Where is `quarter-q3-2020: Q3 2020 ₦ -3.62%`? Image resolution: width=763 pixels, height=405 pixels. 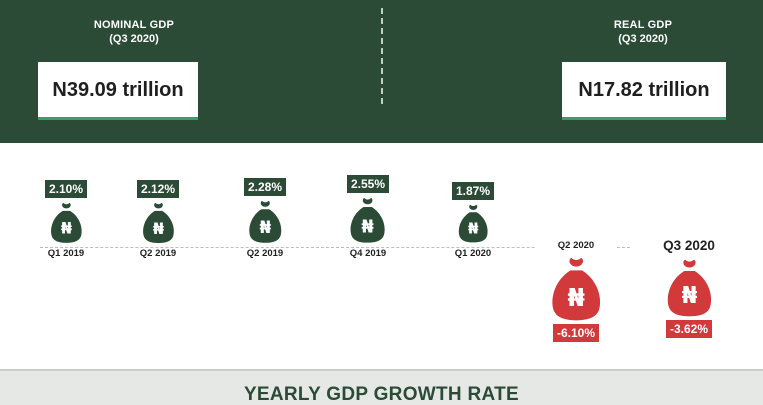
quarter-q3-2020: Q3 2020 ₦ -3.62% is located at coordinates (689, 288).